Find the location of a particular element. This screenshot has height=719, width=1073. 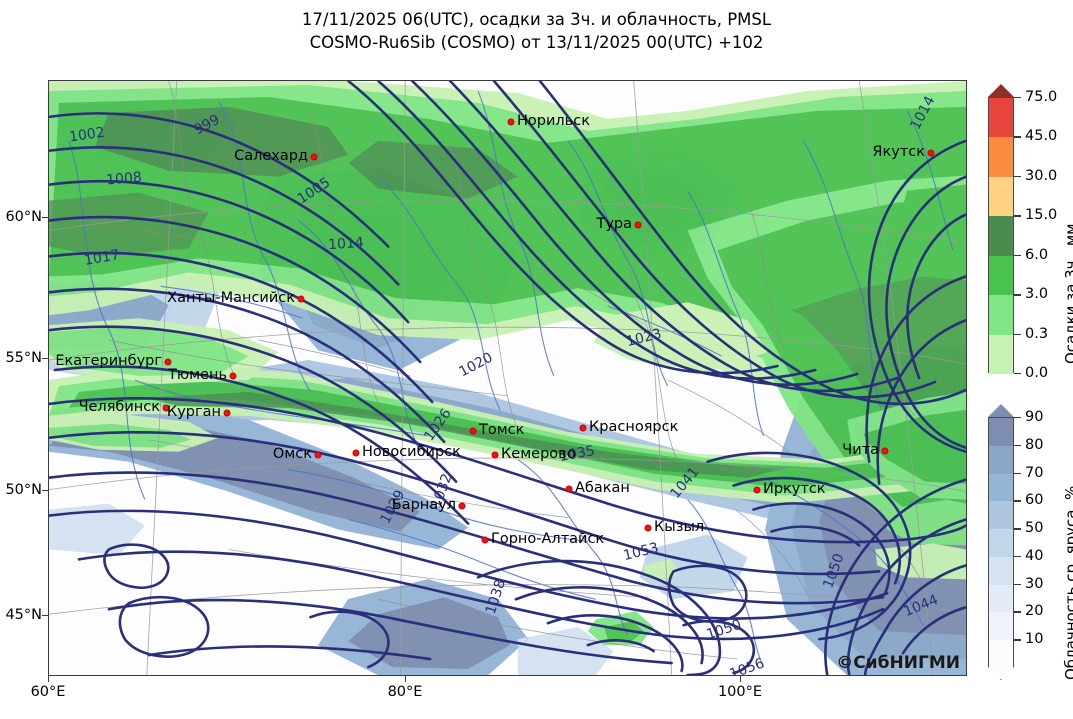

city-label: Горно-Алтайск is located at coordinates (548, 539).